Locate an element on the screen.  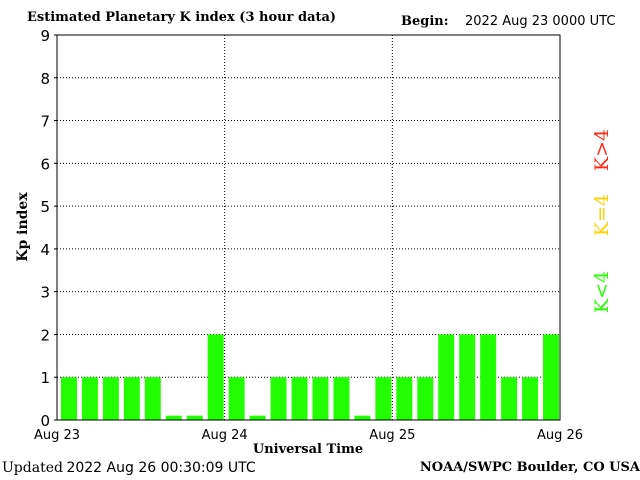
updated-label: Updated is located at coordinates (32, 468).